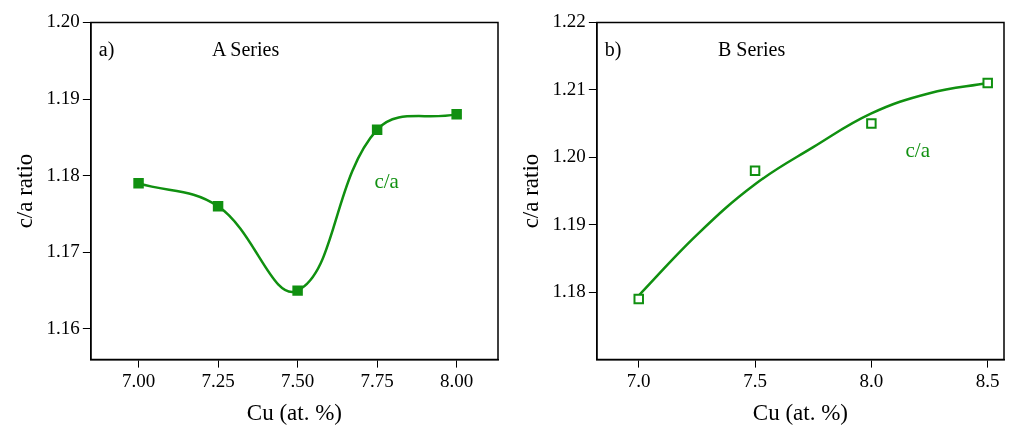 This screenshot has height=442, width=1024. Describe the element at coordinates (755, 380) in the screenshot. I see `x-tick-label: 7.5` at that location.